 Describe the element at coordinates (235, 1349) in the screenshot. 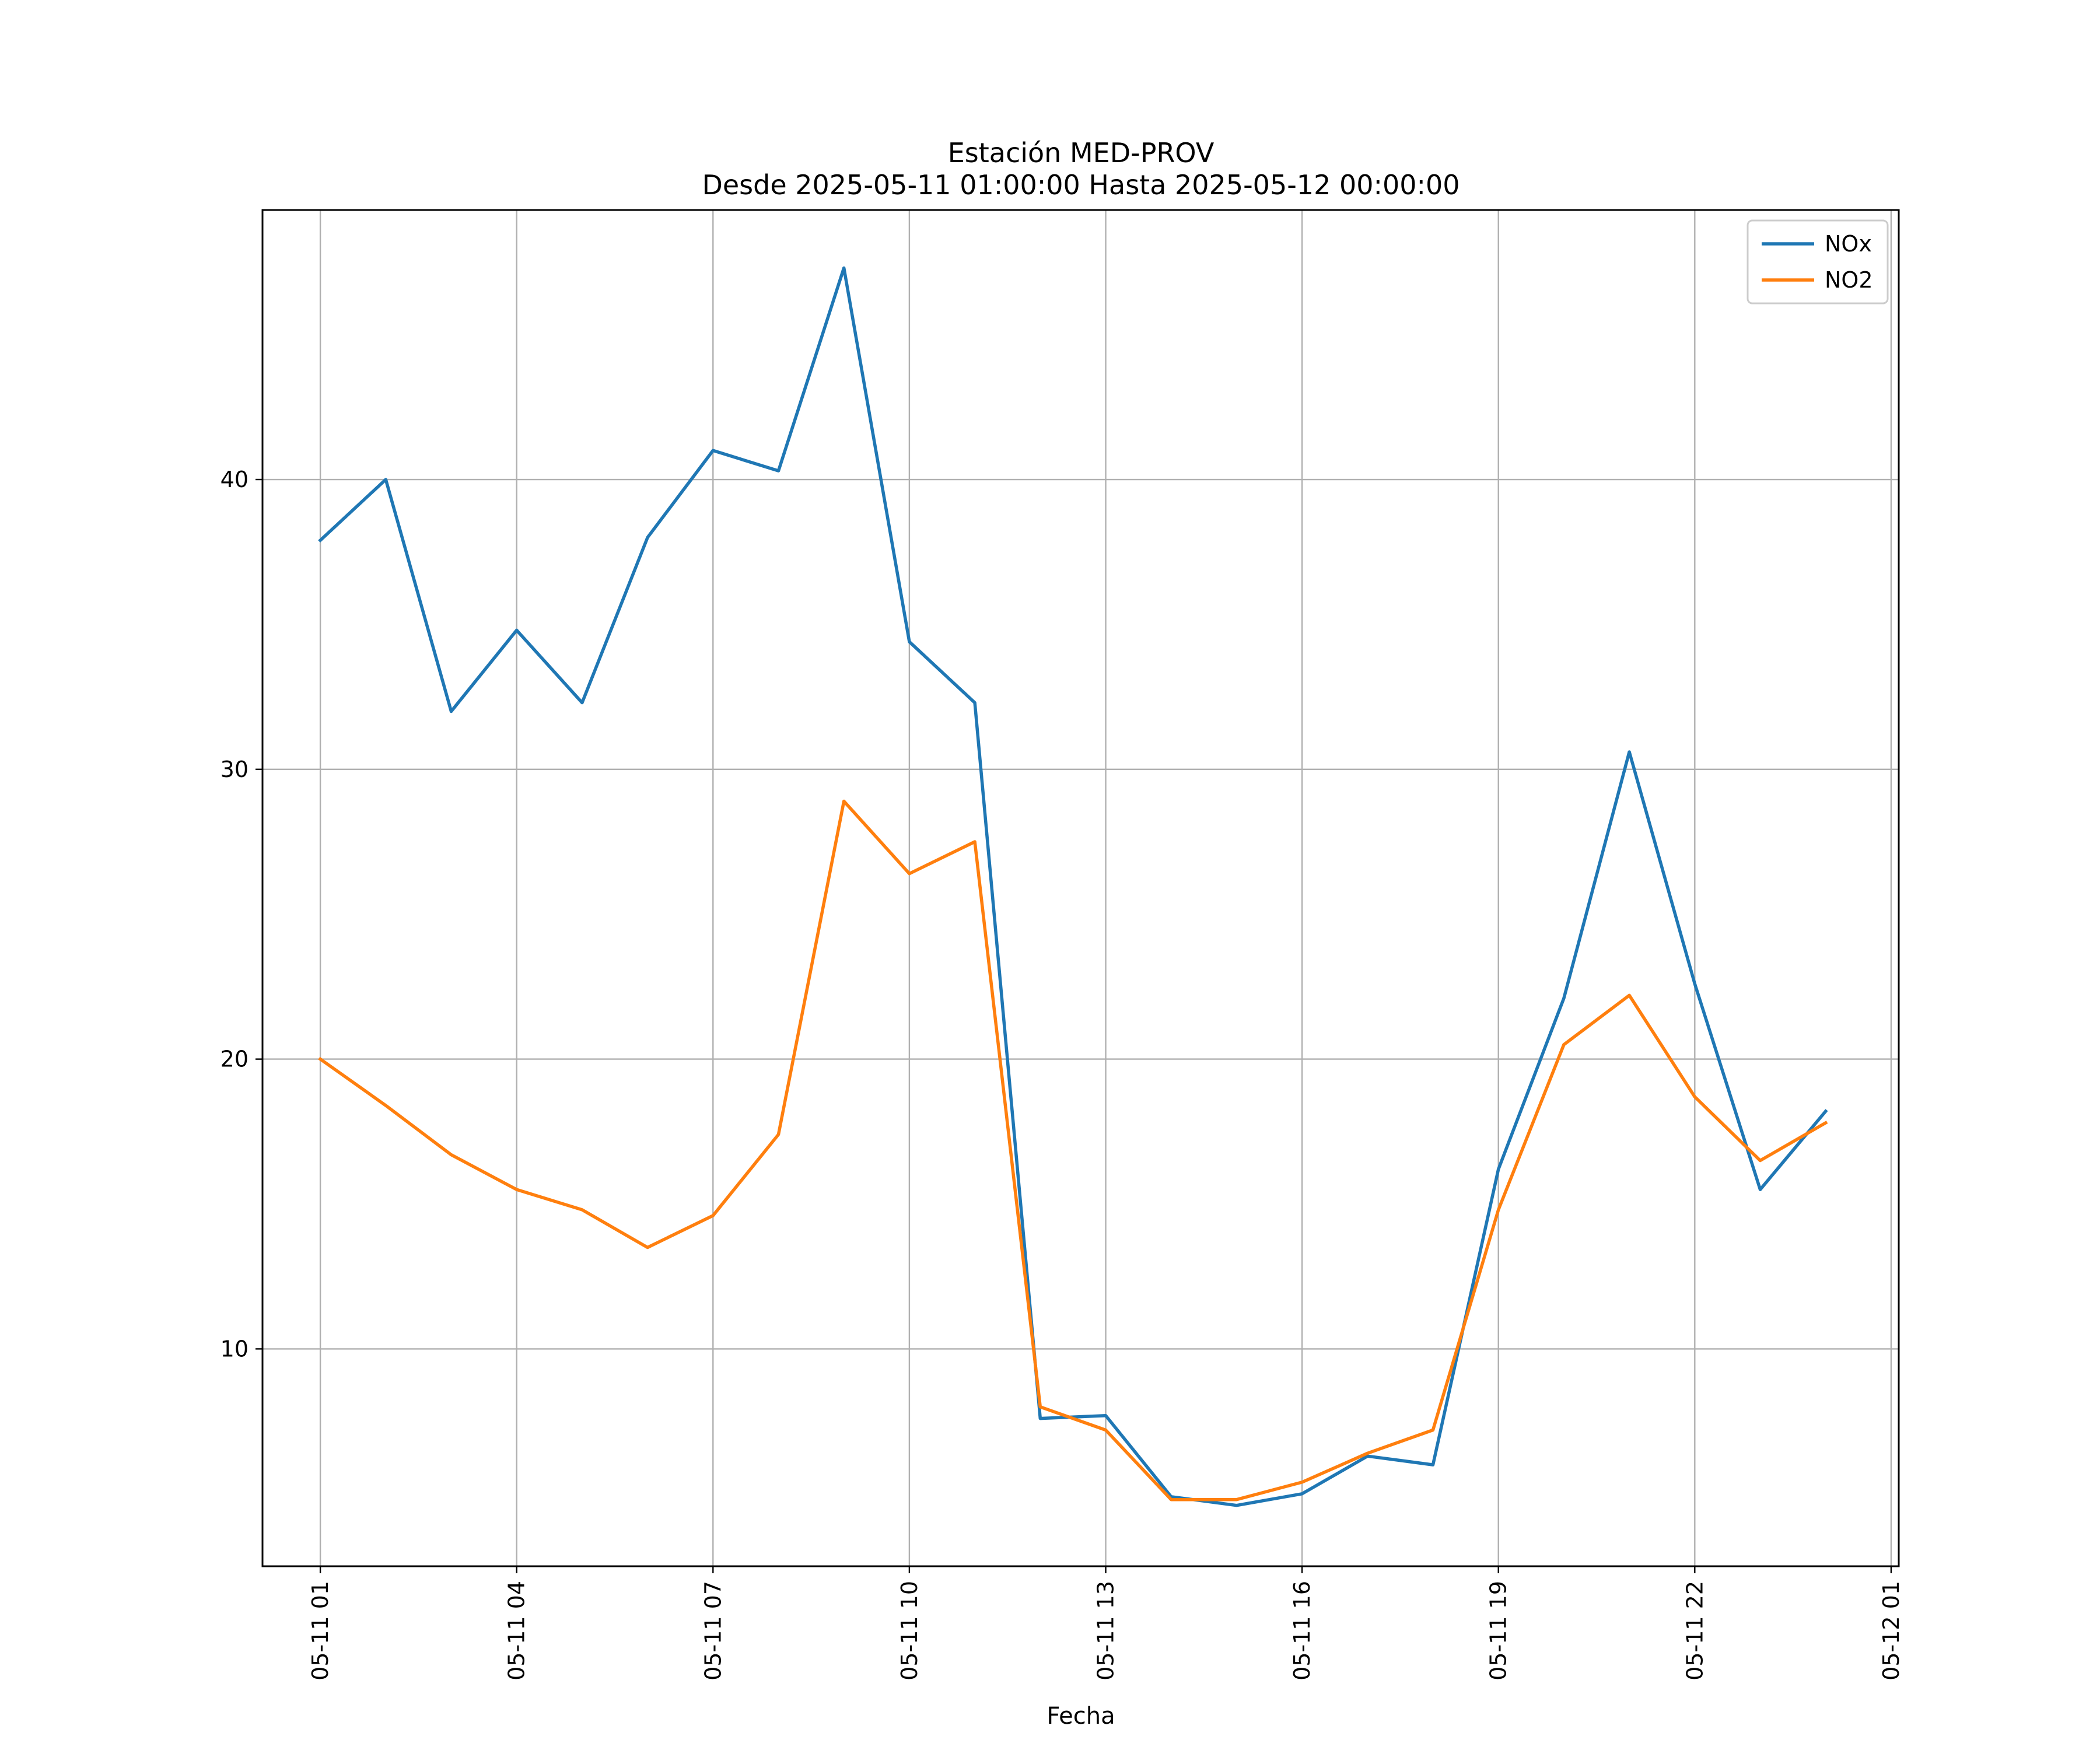

I see `y-tick-label: 10` at that location.